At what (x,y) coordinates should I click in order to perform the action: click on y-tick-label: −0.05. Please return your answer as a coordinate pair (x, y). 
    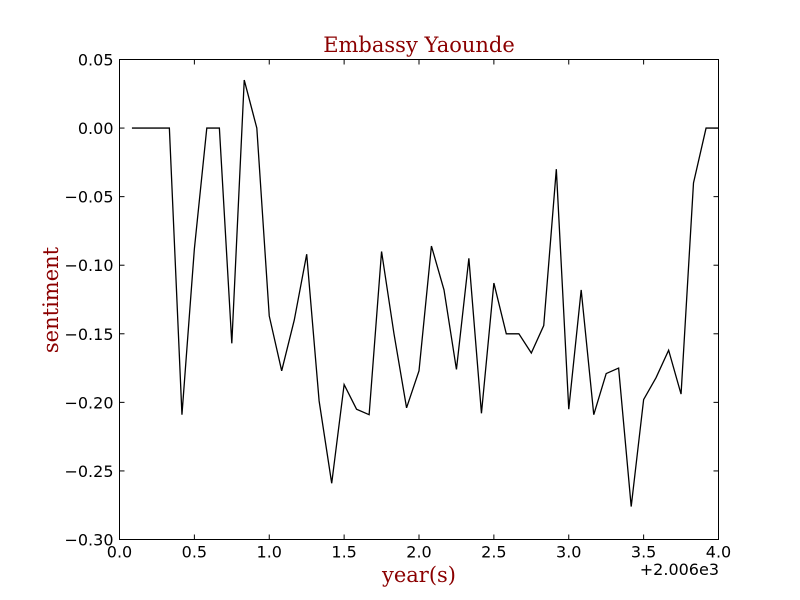
    Looking at the image, I should click on (88, 197).